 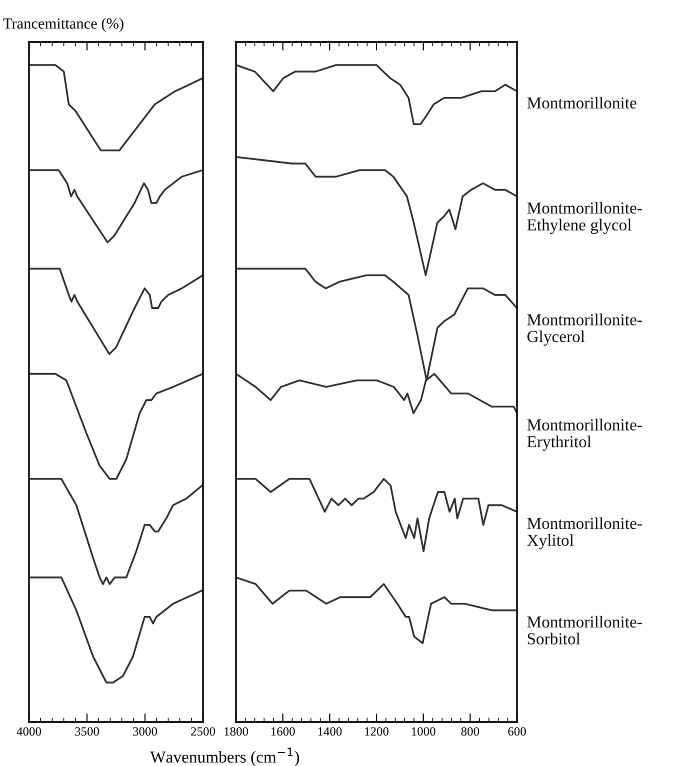 I want to click on x-tick-label: 1000, so click(x=424, y=731).